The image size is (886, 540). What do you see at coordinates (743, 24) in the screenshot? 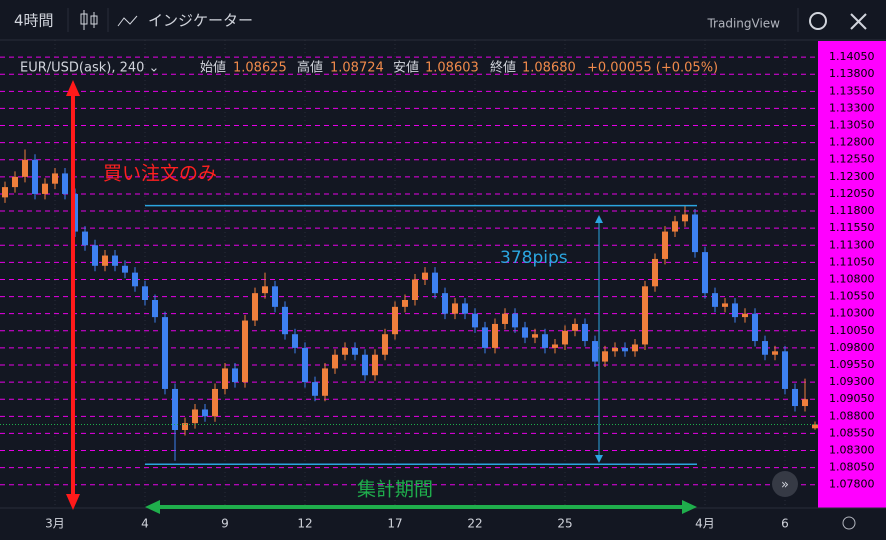
I see `brand: TradingView` at bounding box center [743, 24].